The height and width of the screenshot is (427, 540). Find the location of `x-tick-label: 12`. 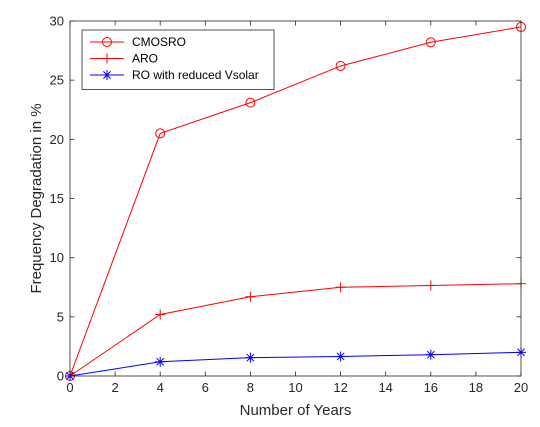

x-tick-label: 12 is located at coordinates (340, 387).